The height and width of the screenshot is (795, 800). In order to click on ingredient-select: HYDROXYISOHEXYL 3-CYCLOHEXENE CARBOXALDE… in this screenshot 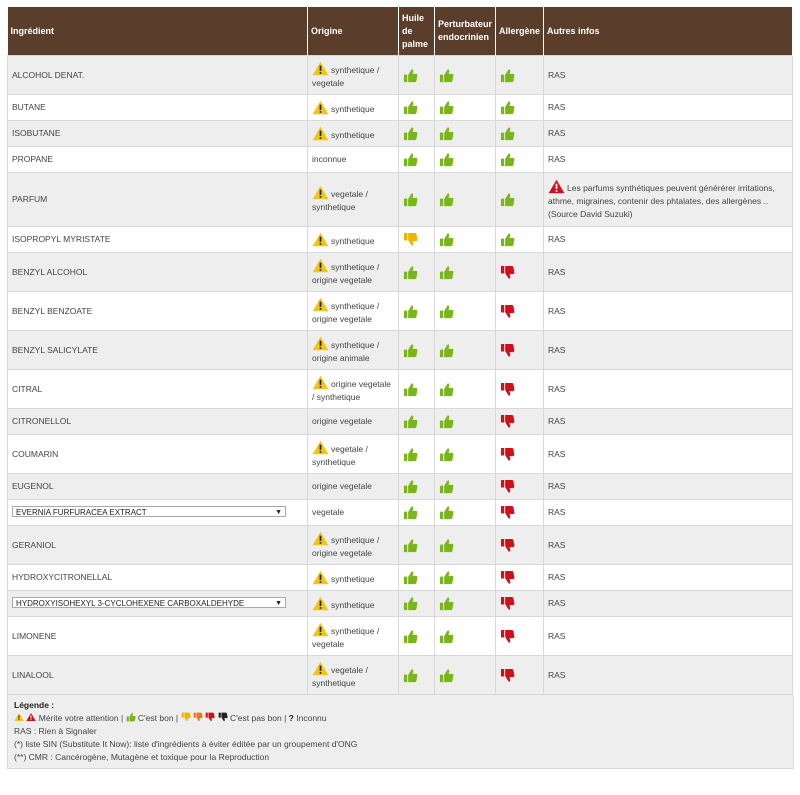, I will do `click(149, 602)`.